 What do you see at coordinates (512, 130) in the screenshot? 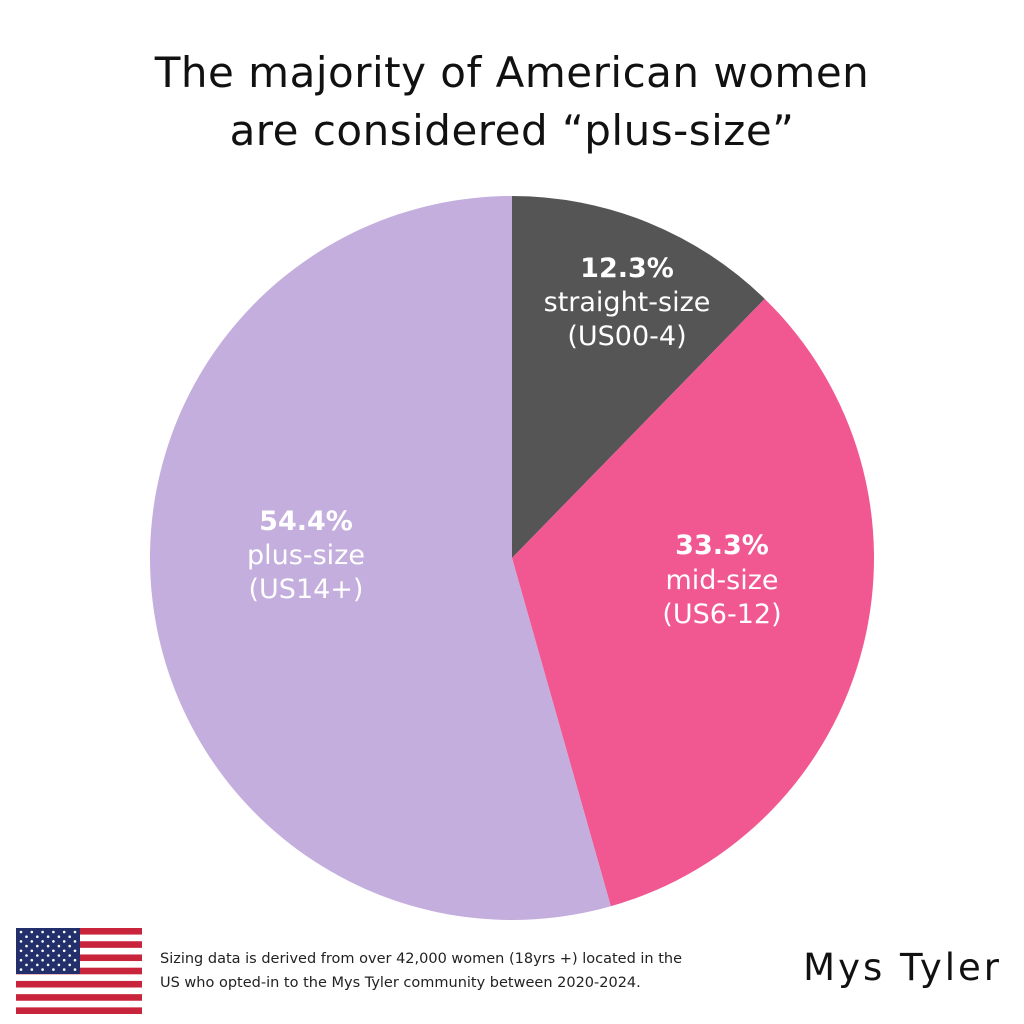
I see `chart-title-line-2: are considered “plus-size”` at bounding box center [512, 130].